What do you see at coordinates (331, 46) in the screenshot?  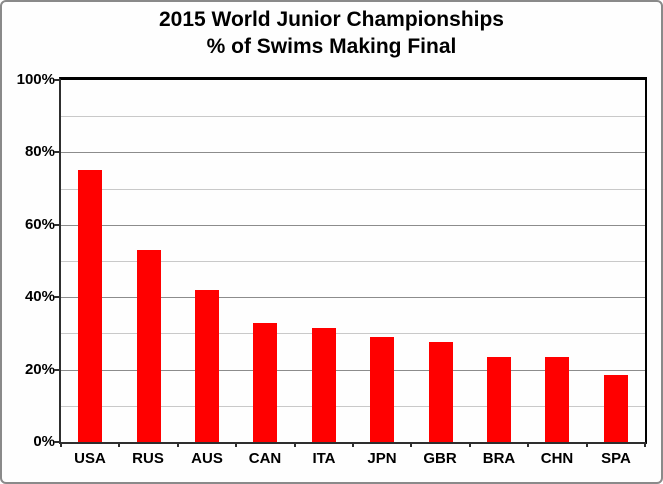 I see `chart-title-line2: % of Swims Making Final` at bounding box center [331, 46].